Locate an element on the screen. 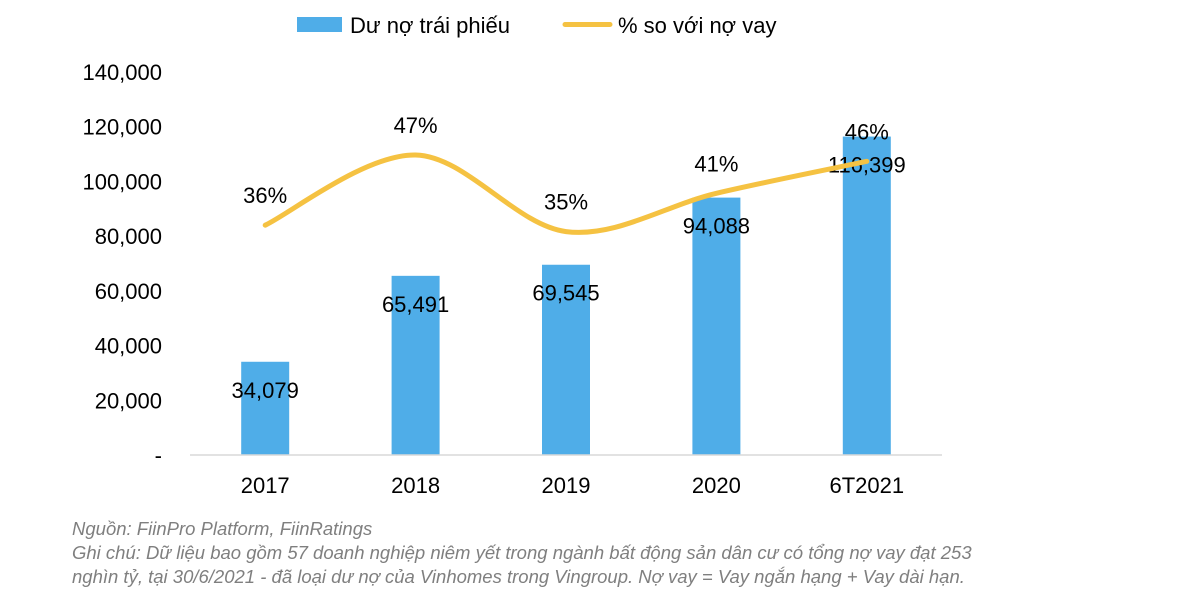 Image resolution: width=1200 pixels, height=605 pixels. line-data-label: 46% is located at coordinates (867, 131).